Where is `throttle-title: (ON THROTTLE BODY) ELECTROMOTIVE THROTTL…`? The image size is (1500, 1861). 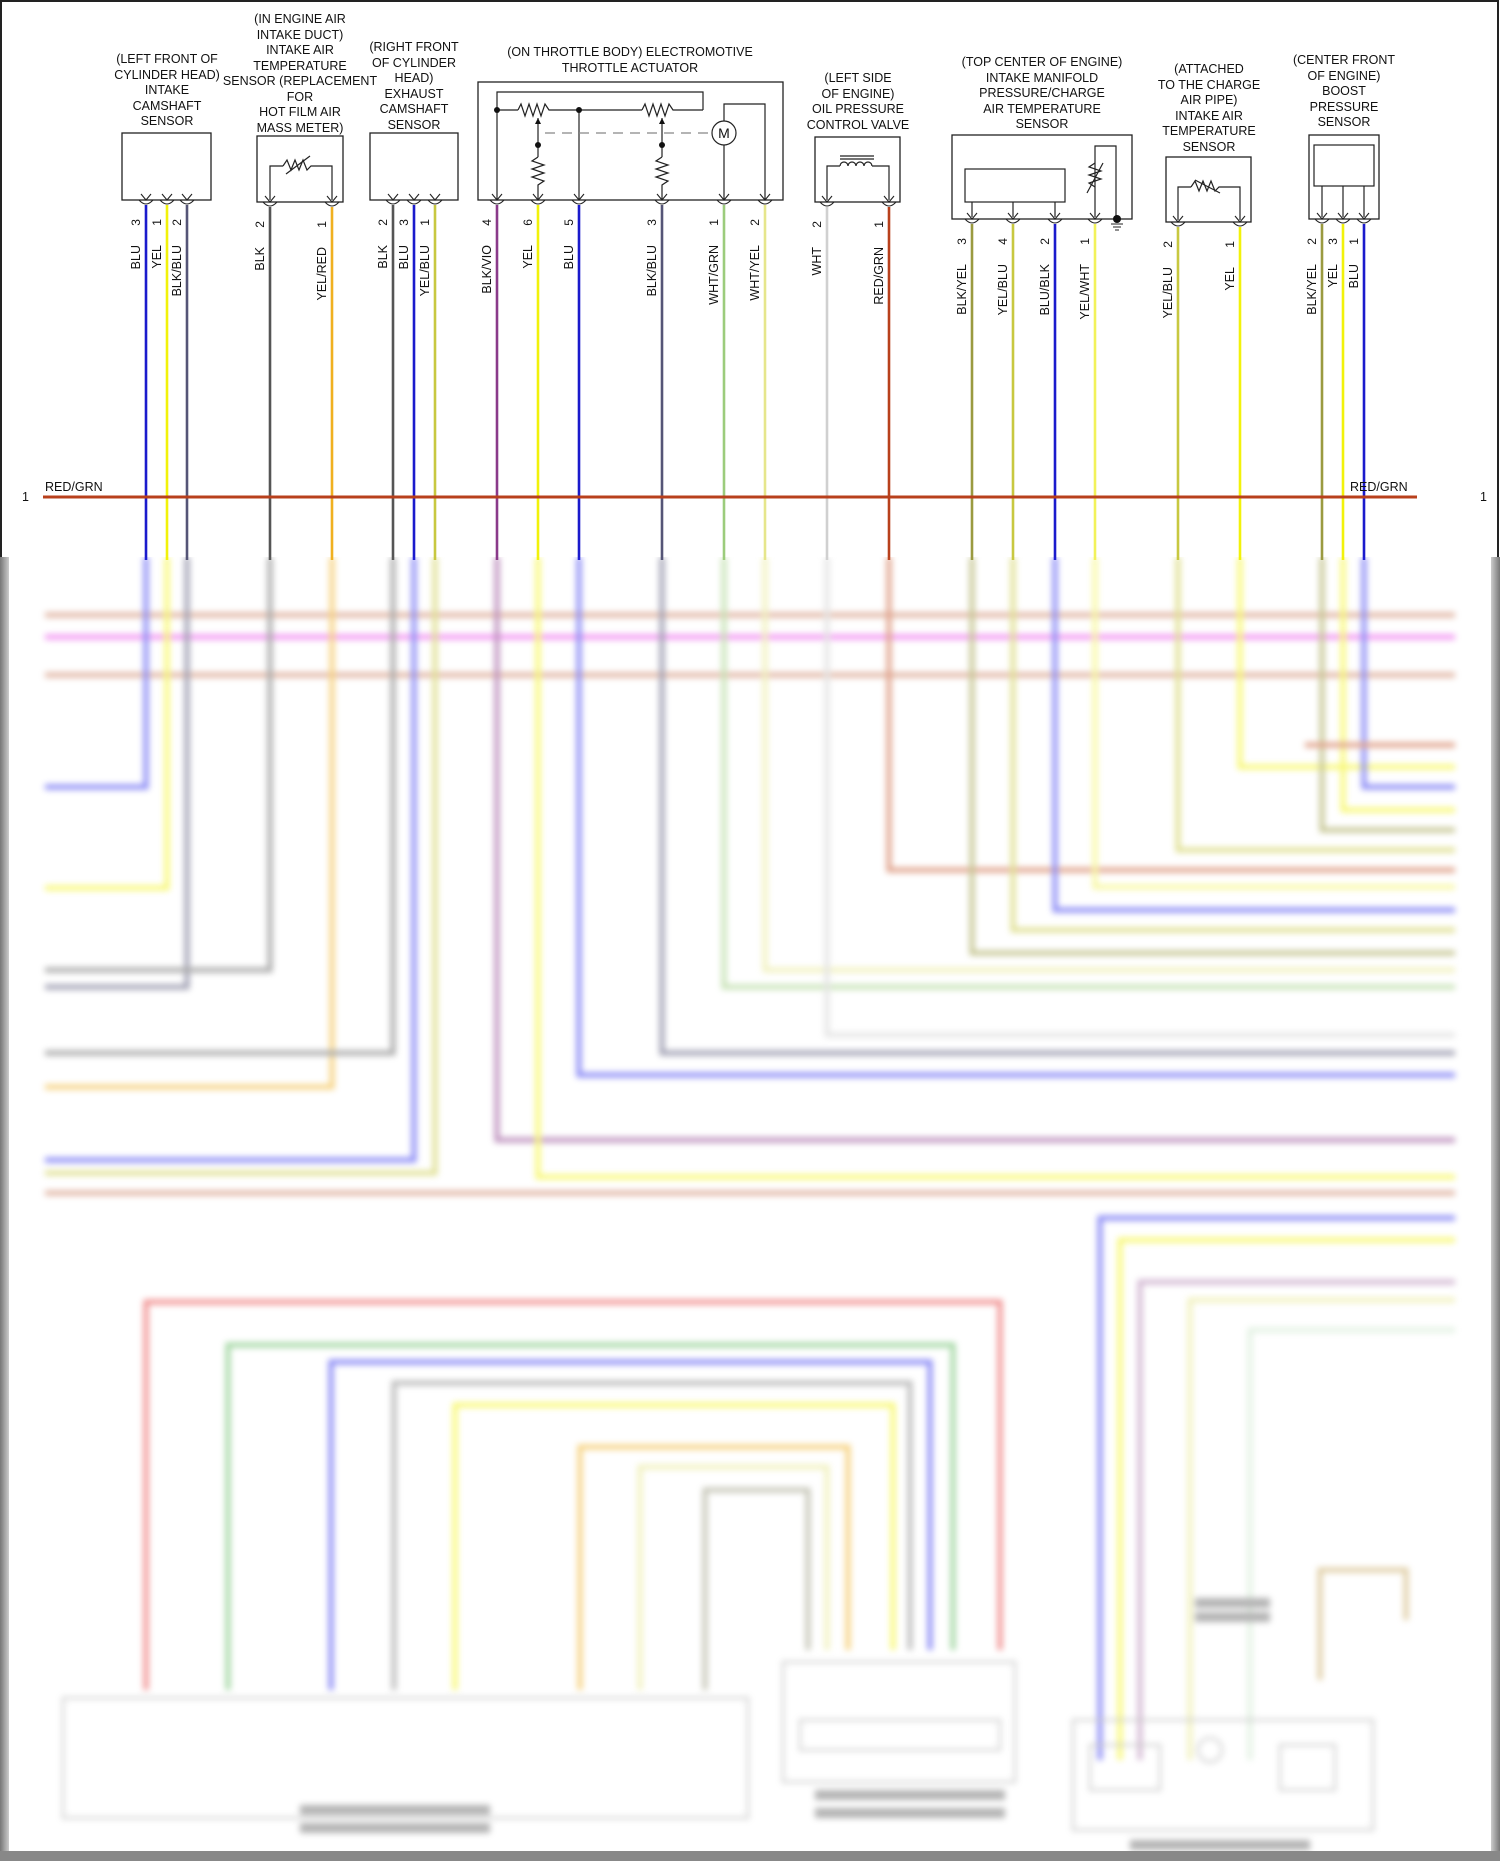 throttle-title: (ON THROTTLE BODY) ELECTROMOTIVE THROTTL… is located at coordinates (630, 60).